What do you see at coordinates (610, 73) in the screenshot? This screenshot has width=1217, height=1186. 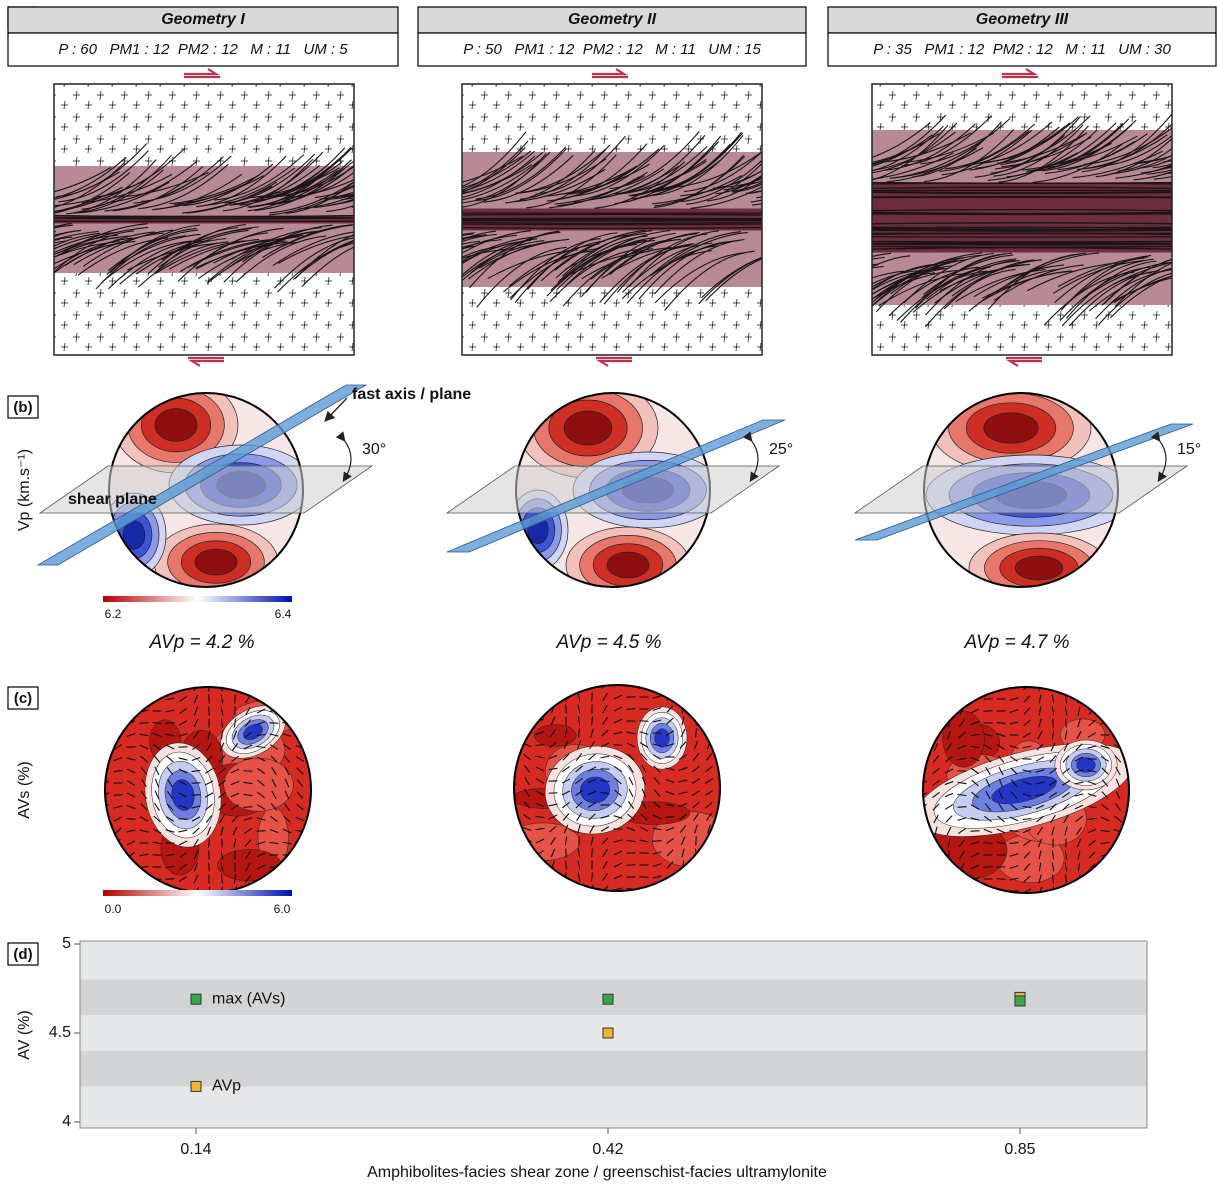 I see `shear-arrow` at bounding box center [610, 73].